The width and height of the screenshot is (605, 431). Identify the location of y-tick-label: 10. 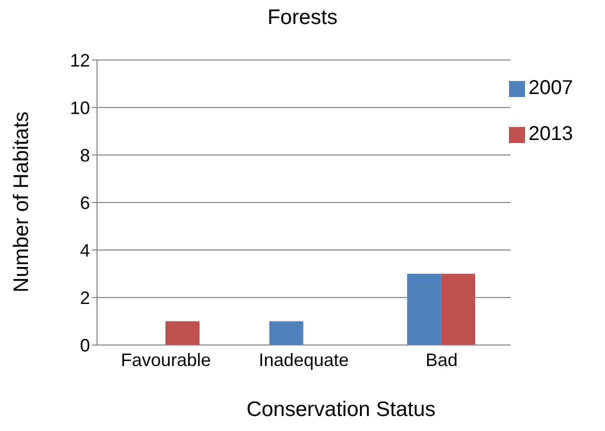
(80, 108).